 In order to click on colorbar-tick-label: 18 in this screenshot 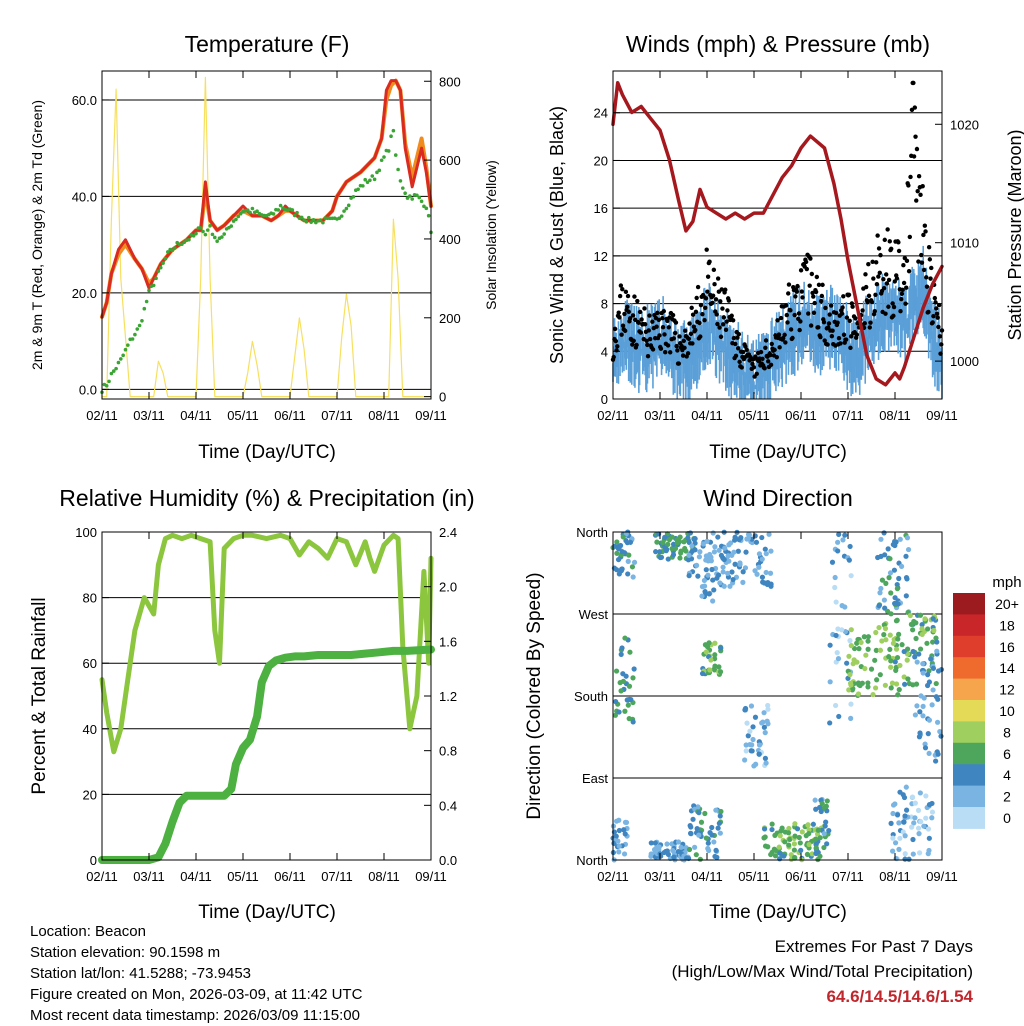, I will do `click(1007, 625)`.